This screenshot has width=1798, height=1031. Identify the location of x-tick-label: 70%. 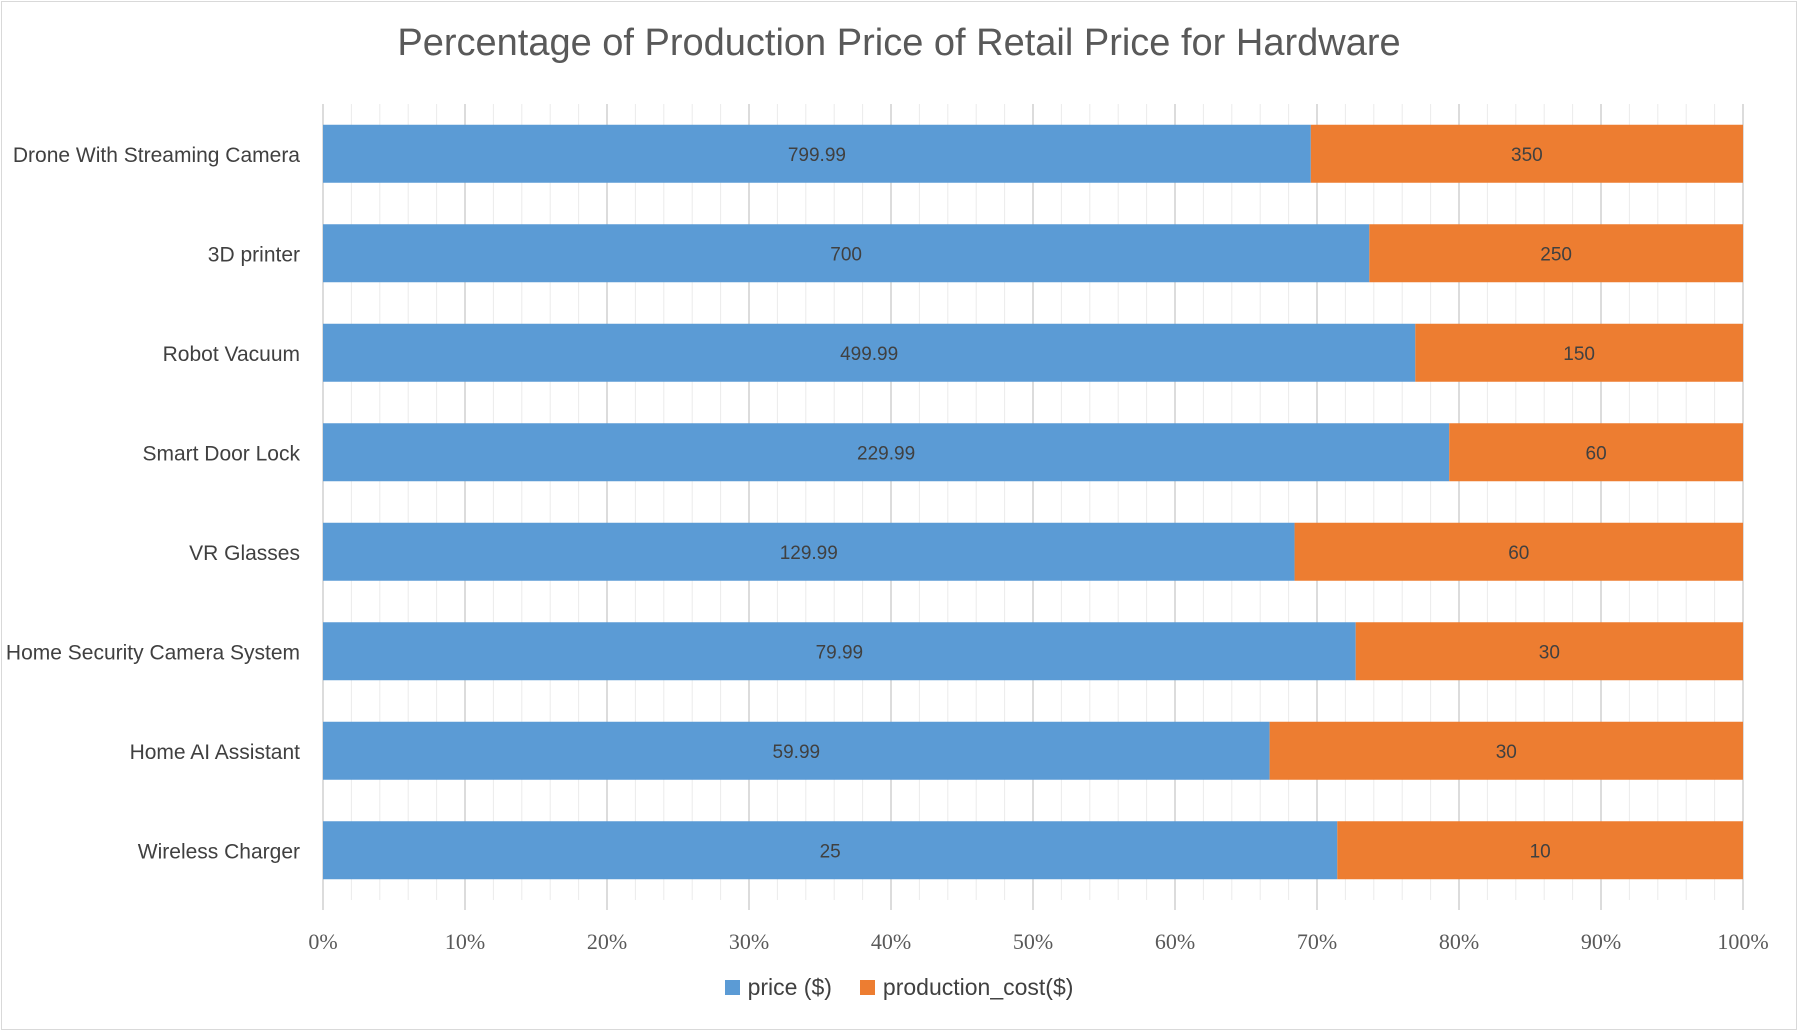
(1317, 941).